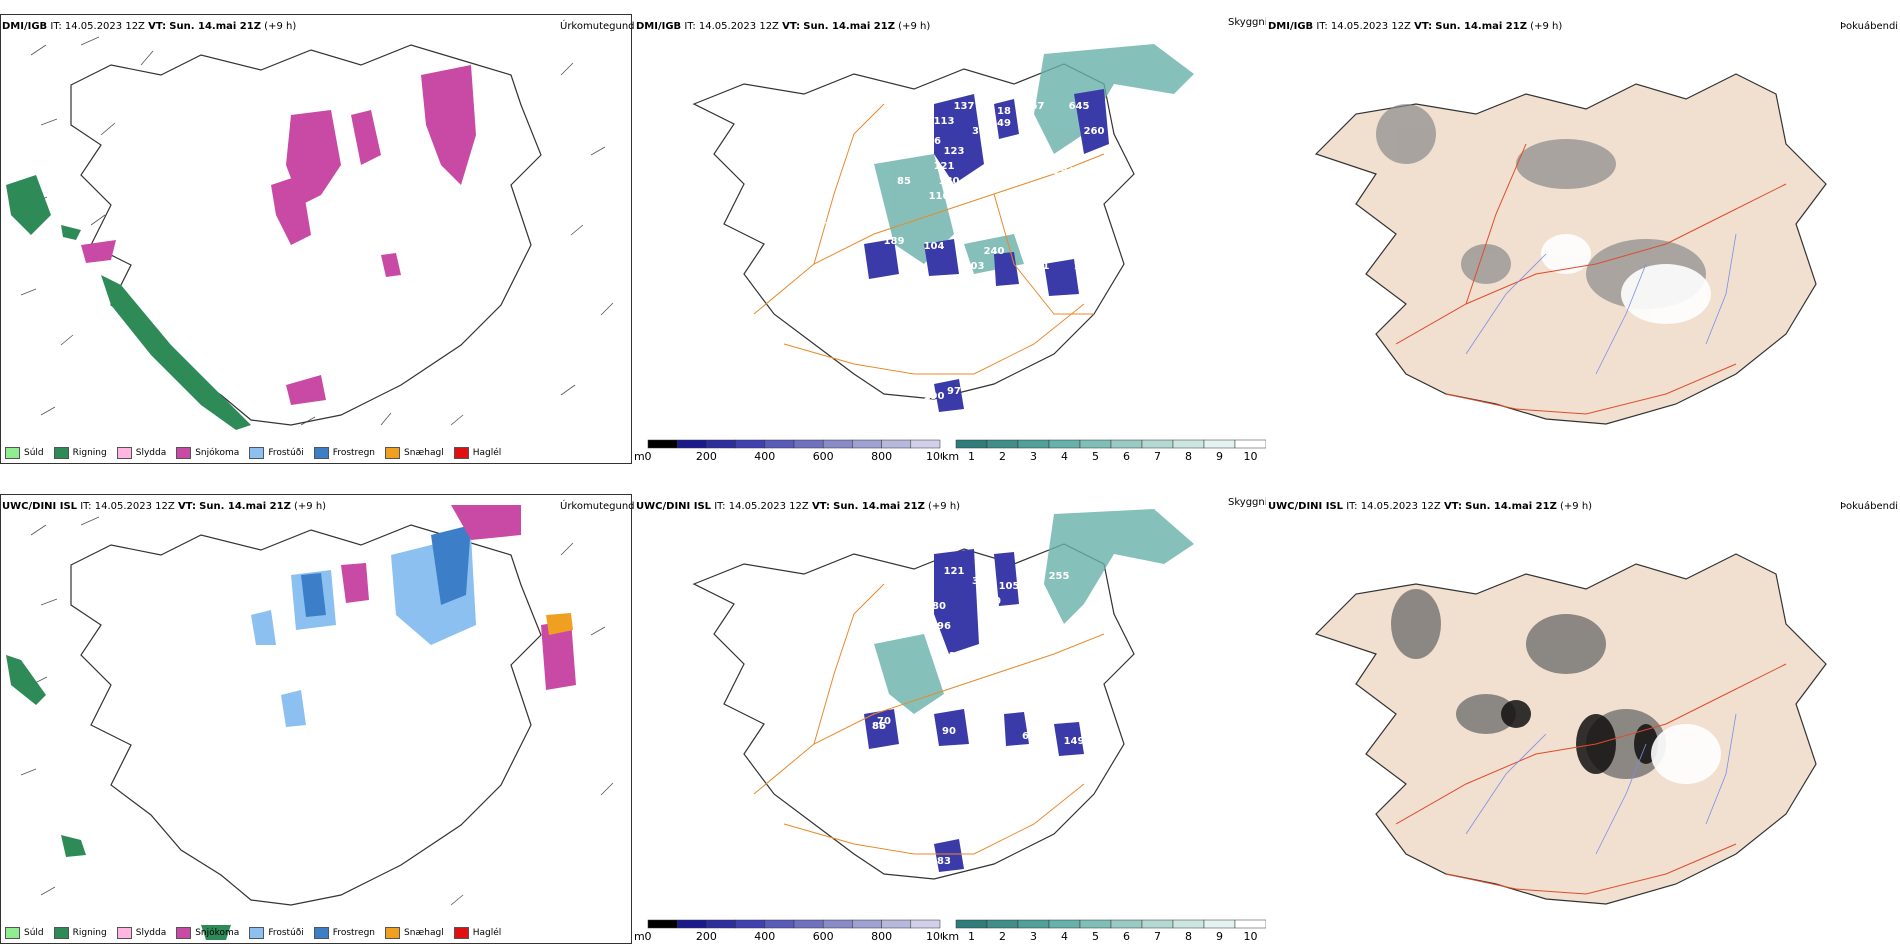  What do you see at coordinates (969, 191) in the screenshot?
I see `cloud-base-label: 156` at bounding box center [969, 191].